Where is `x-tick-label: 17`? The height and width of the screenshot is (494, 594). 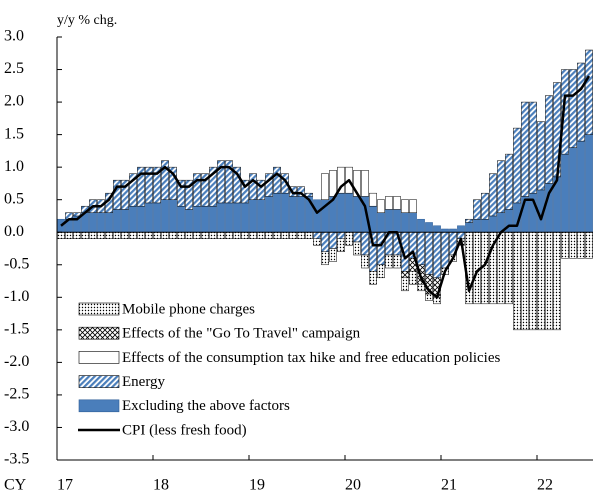 x-tick-label: 17 is located at coordinates (65, 485).